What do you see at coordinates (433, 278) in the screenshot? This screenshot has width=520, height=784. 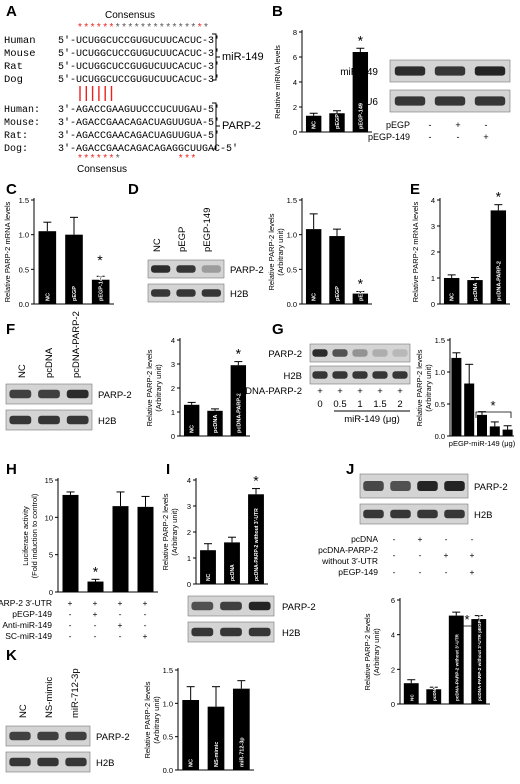 I see `y-tick-label: 1` at bounding box center [433, 278].